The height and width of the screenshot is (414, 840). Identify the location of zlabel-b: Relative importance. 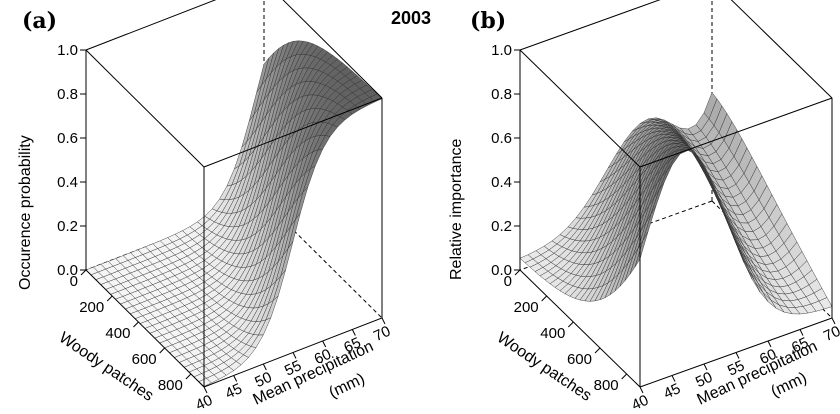
(456, 210).